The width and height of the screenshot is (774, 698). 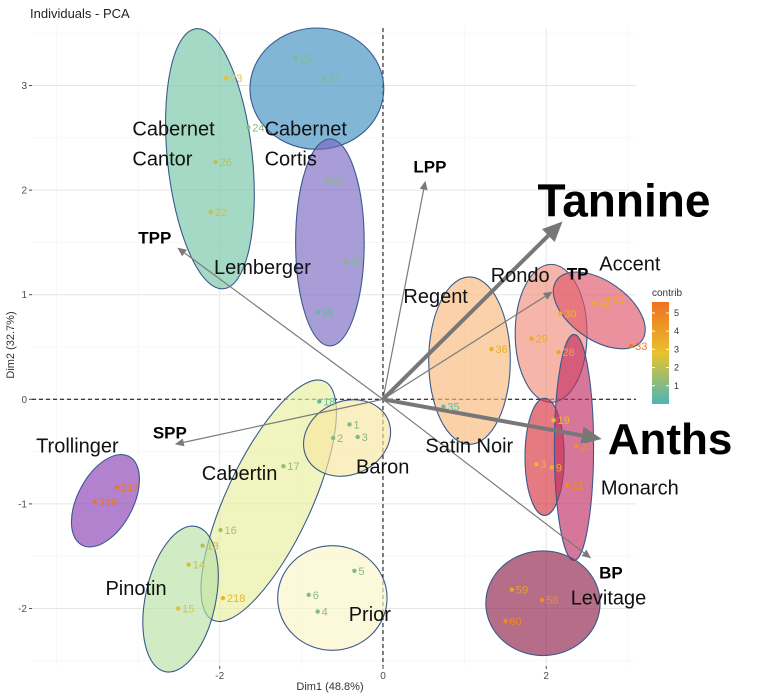 What do you see at coordinates (618, 300) in the screenshot?
I see `point-label: 31` at bounding box center [618, 300].